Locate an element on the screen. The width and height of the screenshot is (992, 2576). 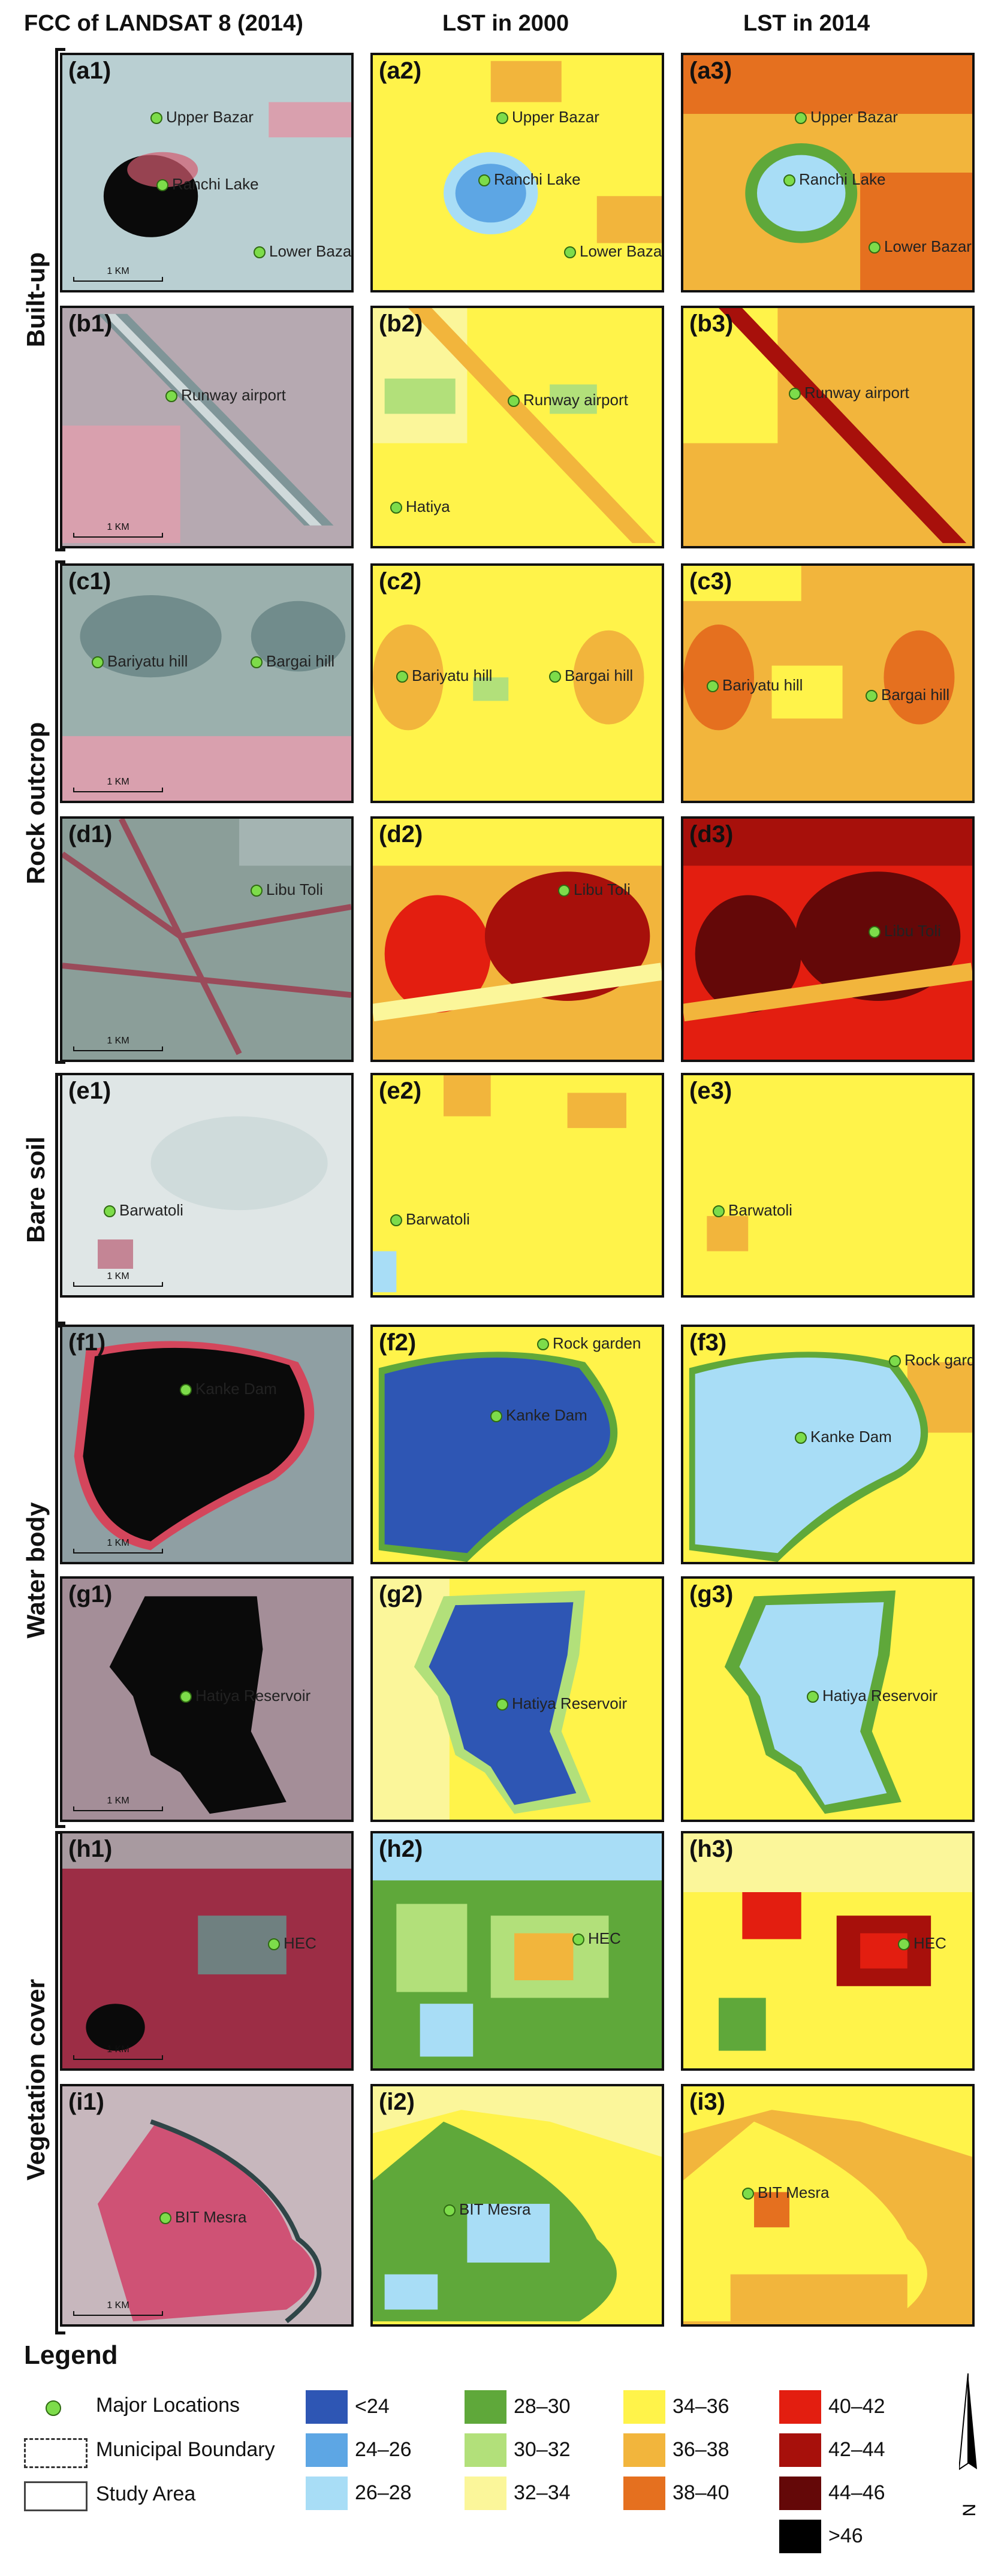
legend-class-label: 40–42 is located at coordinates (857, 2406).